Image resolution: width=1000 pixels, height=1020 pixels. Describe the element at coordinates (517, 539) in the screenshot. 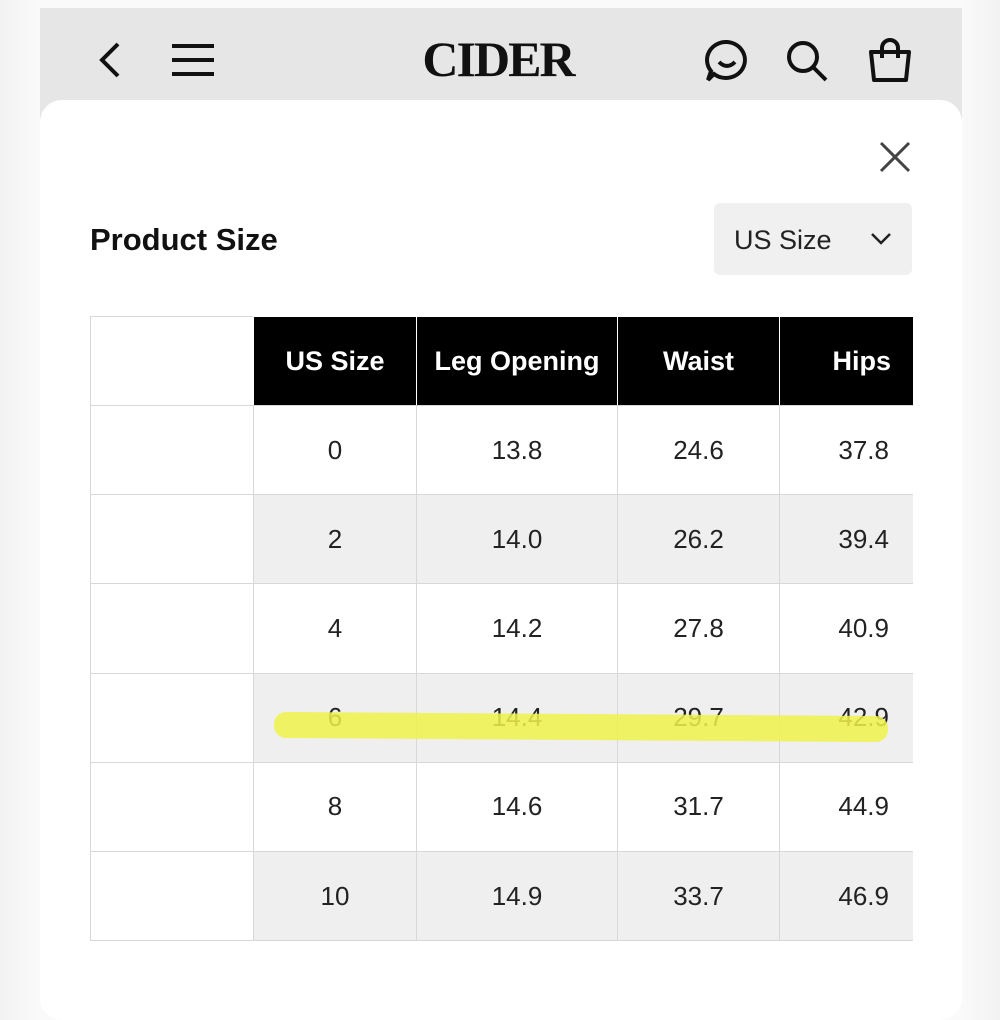

I see `table-cell: 14.0` at that location.